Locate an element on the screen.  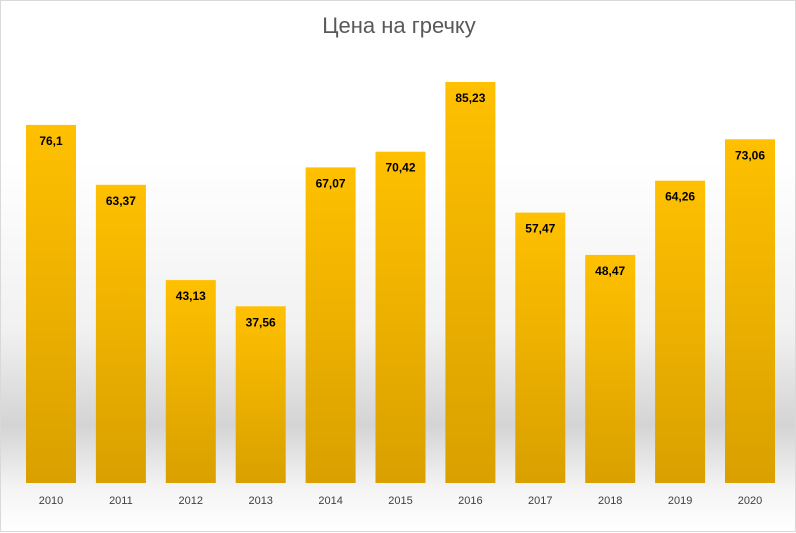
bar-2013 is located at coordinates (260, 394).